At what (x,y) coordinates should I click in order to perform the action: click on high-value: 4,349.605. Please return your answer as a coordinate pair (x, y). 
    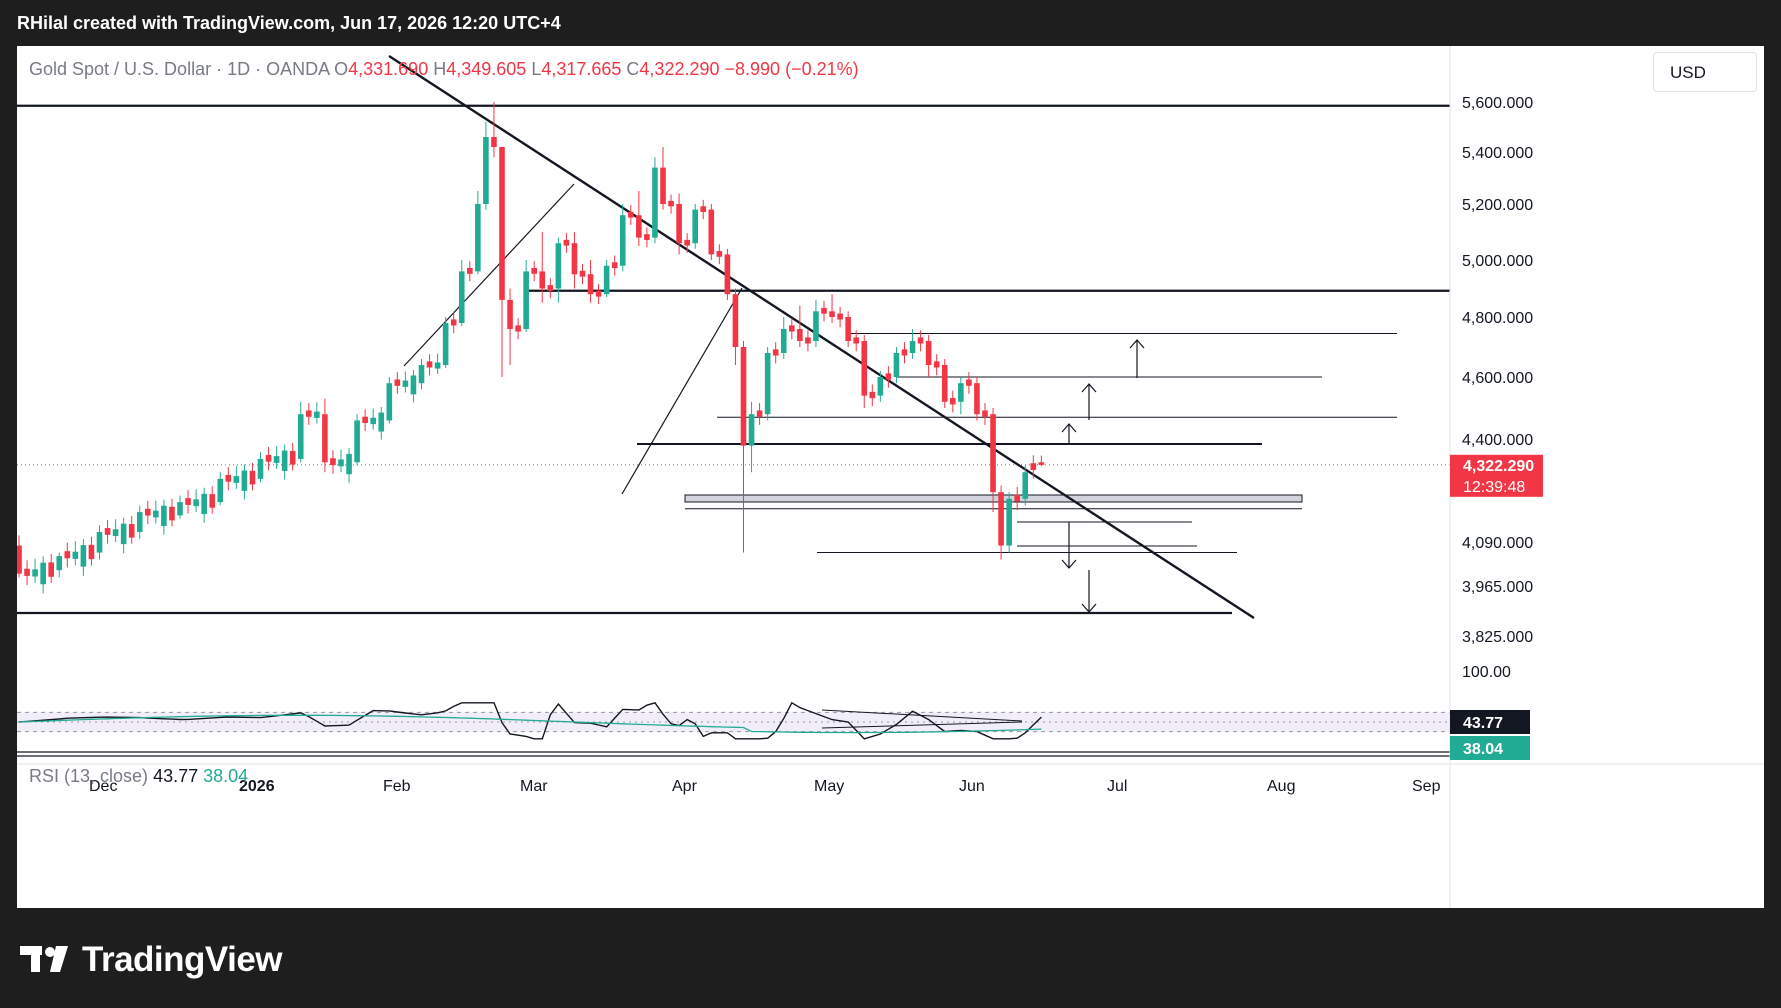
    Looking at the image, I should click on (486, 69).